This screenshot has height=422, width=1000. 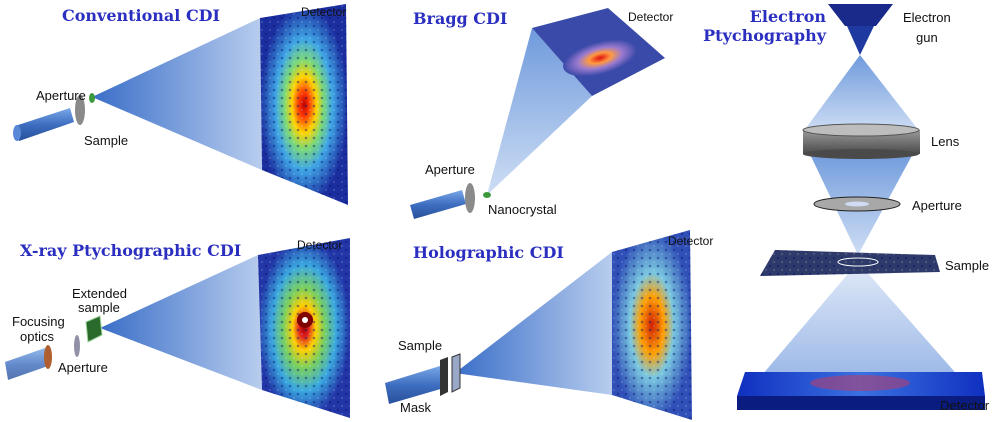 I want to click on panel-title-line2: Ptychography, so click(x=765, y=35).